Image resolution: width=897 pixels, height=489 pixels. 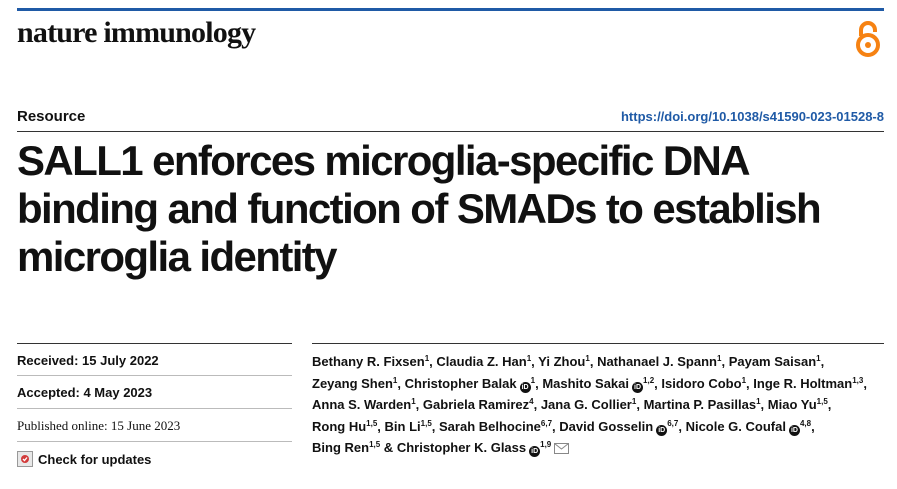 I want to click on author: Nathanael J. Spann1,, so click(x=661, y=361).